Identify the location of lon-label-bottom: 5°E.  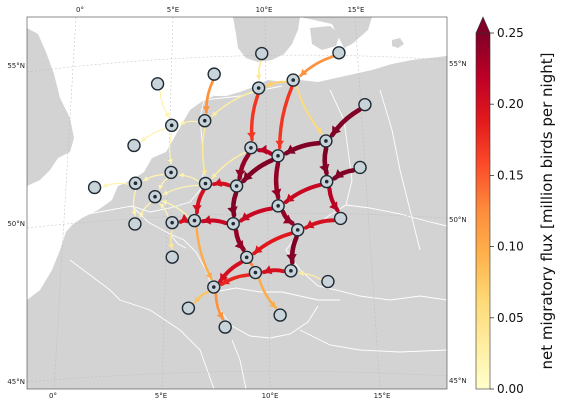
(161, 396).